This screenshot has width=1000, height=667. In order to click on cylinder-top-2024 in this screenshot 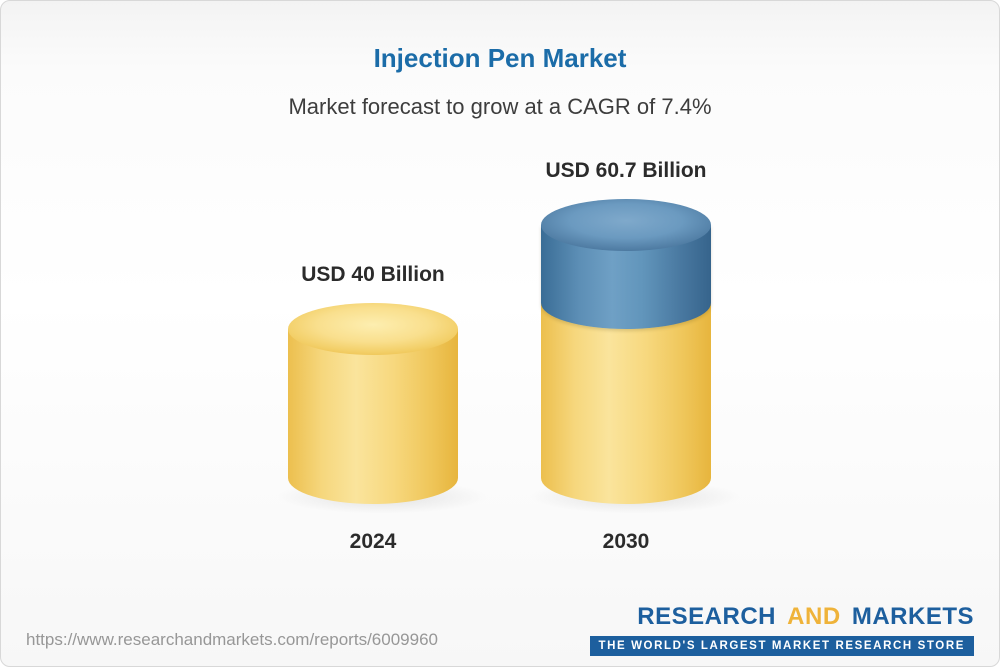, I will do `click(373, 329)`.